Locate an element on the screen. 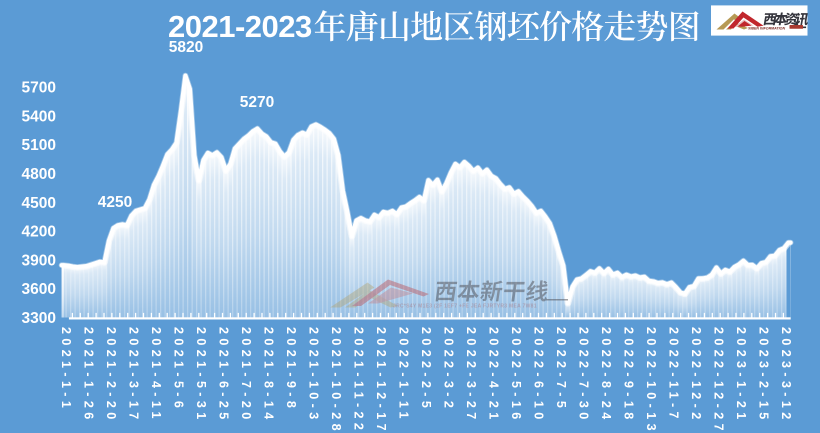  svg-text: 2022-9-18 is located at coordinates (629, 375).